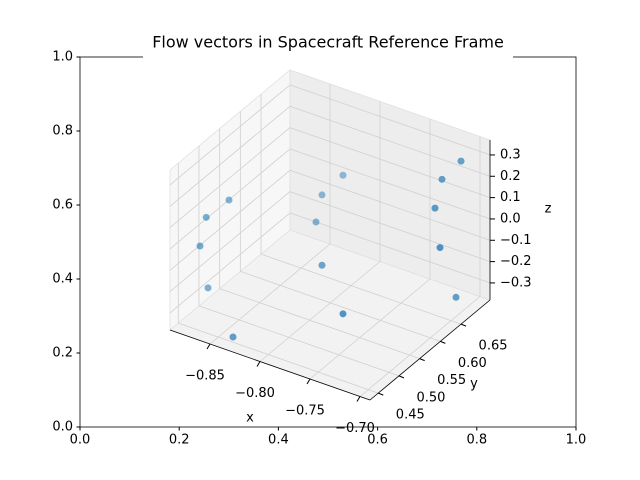  I want to click on y-tick-label: 0.4, so click(62, 279).